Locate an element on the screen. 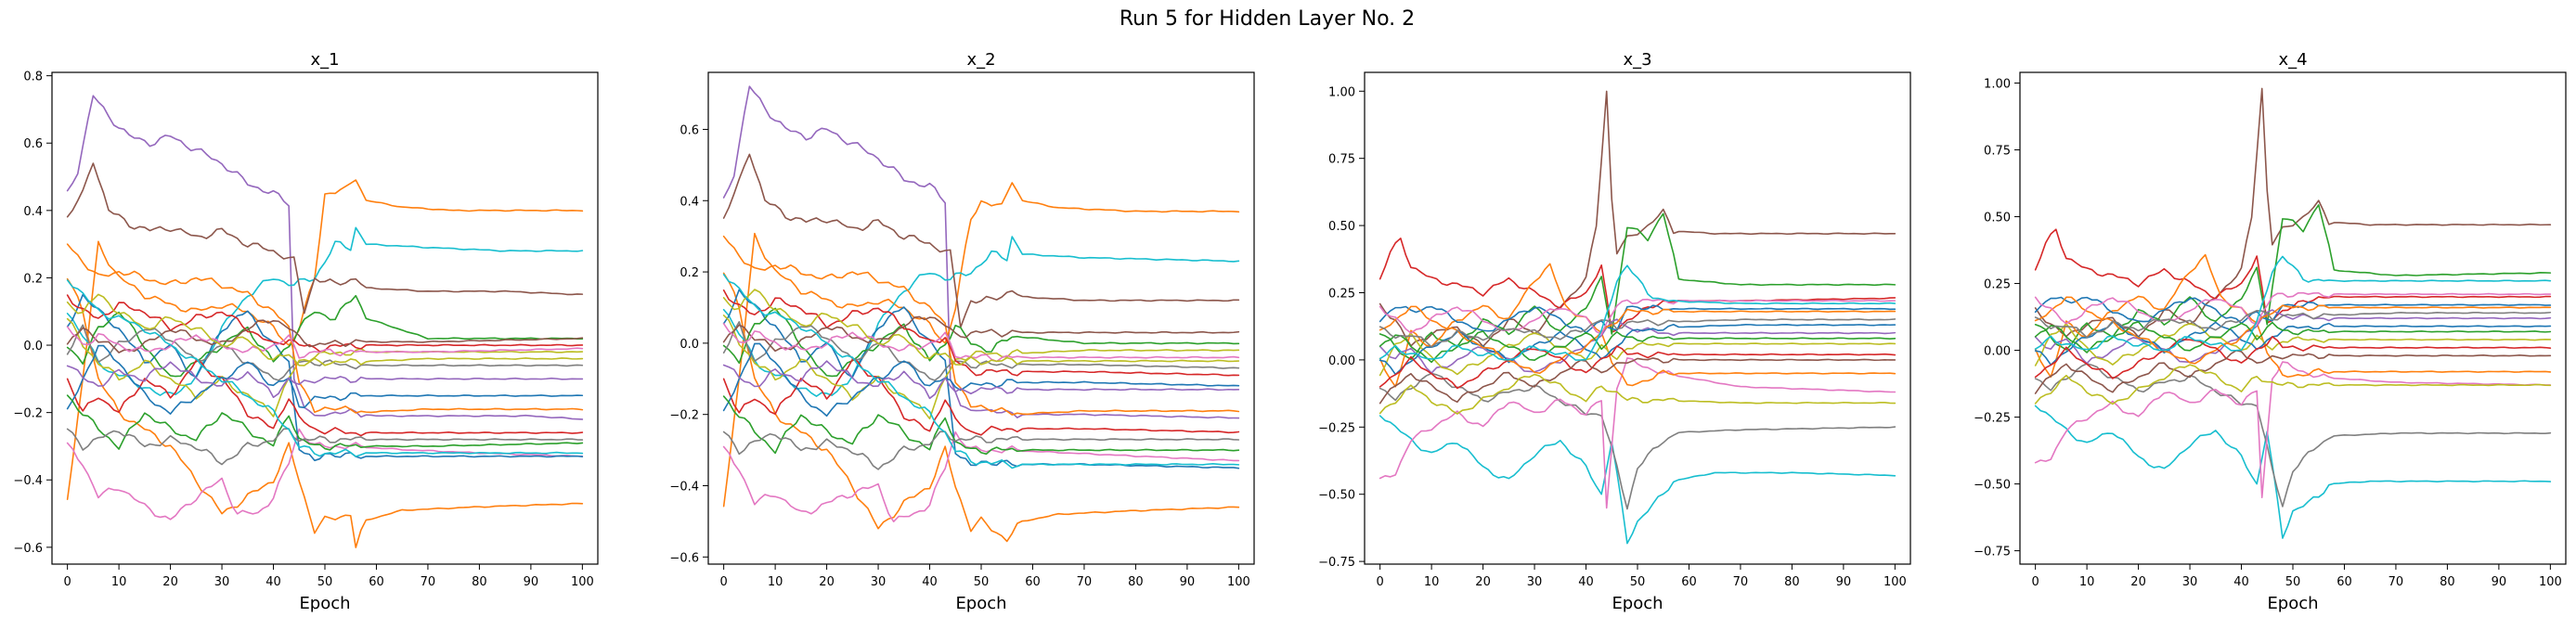 The height and width of the screenshot is (617, 2576). x-tick-label: 20 is located at coordinates (1483, 582).